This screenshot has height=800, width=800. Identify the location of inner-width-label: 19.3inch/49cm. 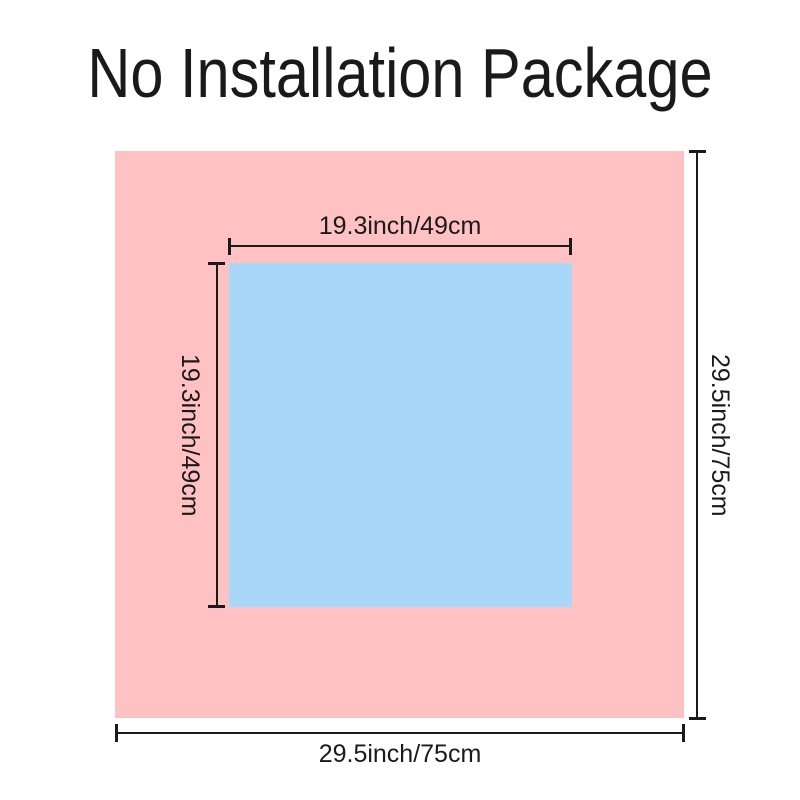
(400, 226).